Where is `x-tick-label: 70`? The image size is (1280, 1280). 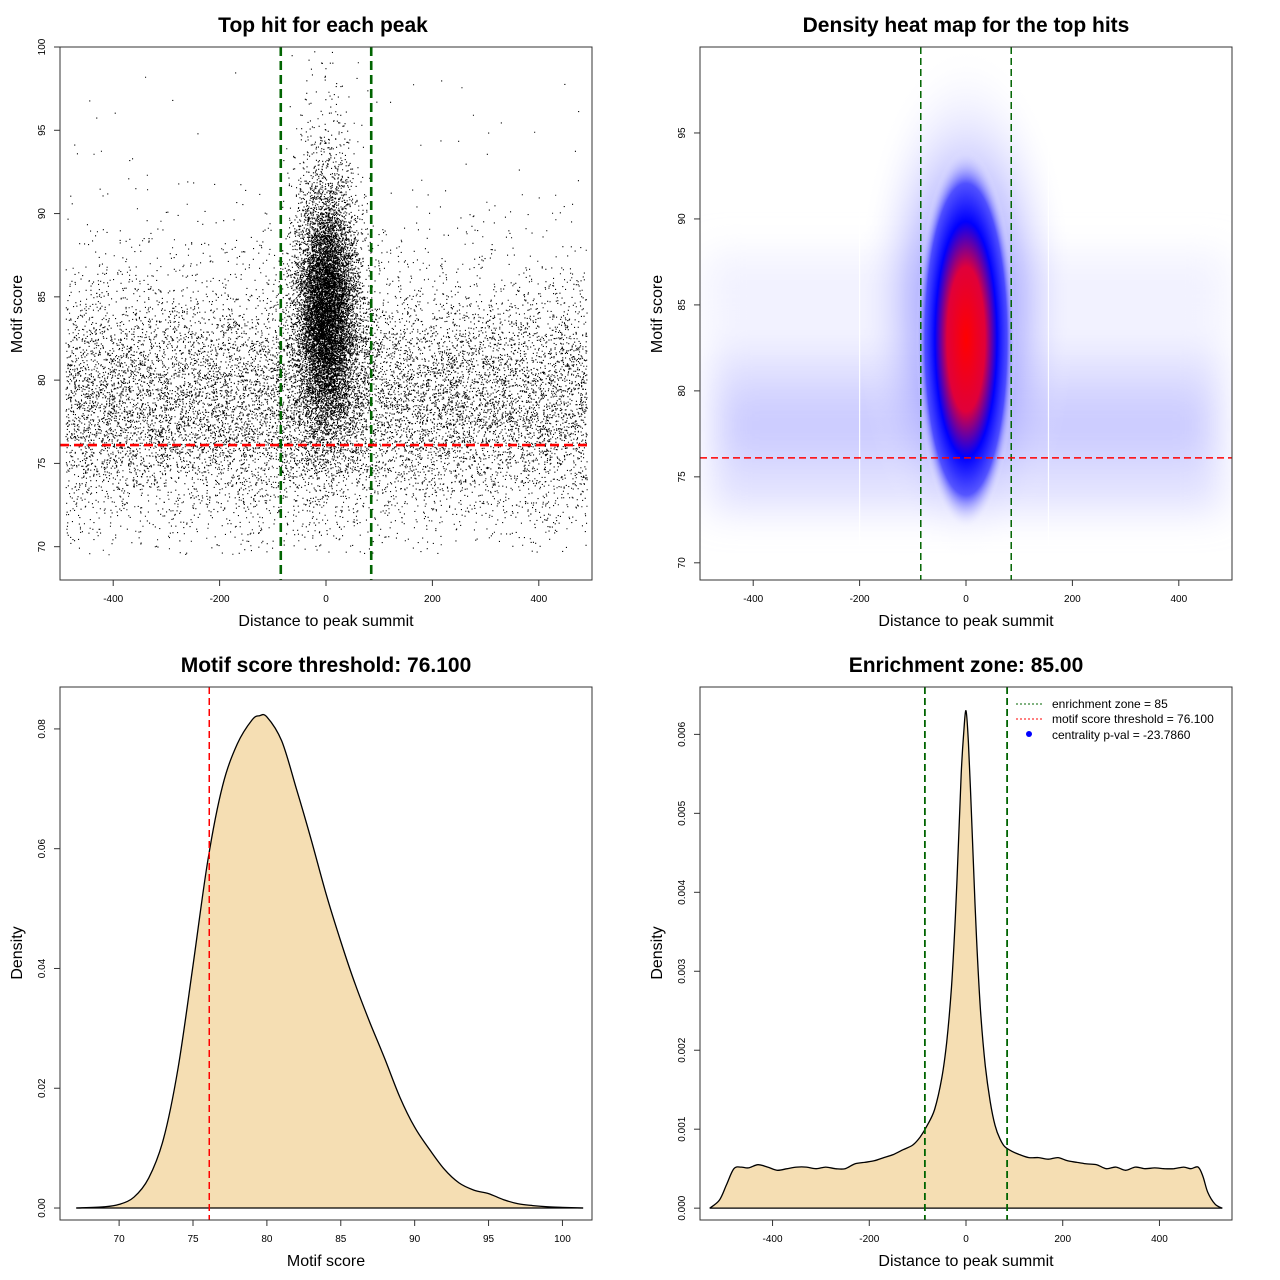
x-tick-label: 70 is located at coordinates (120, 1239).